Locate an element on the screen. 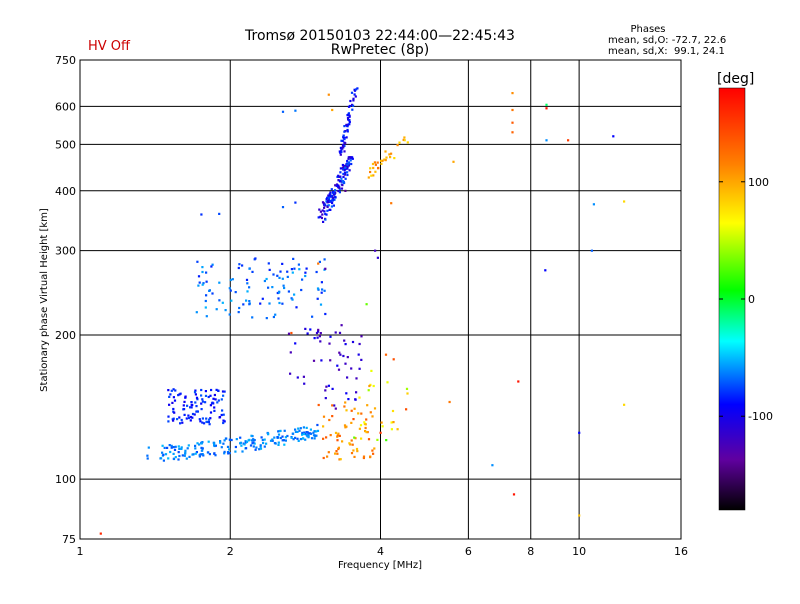 Image resolution: width=800 pixels, height=604 pixels. y-tick-label: 75 is located at coordinates (69, 539).